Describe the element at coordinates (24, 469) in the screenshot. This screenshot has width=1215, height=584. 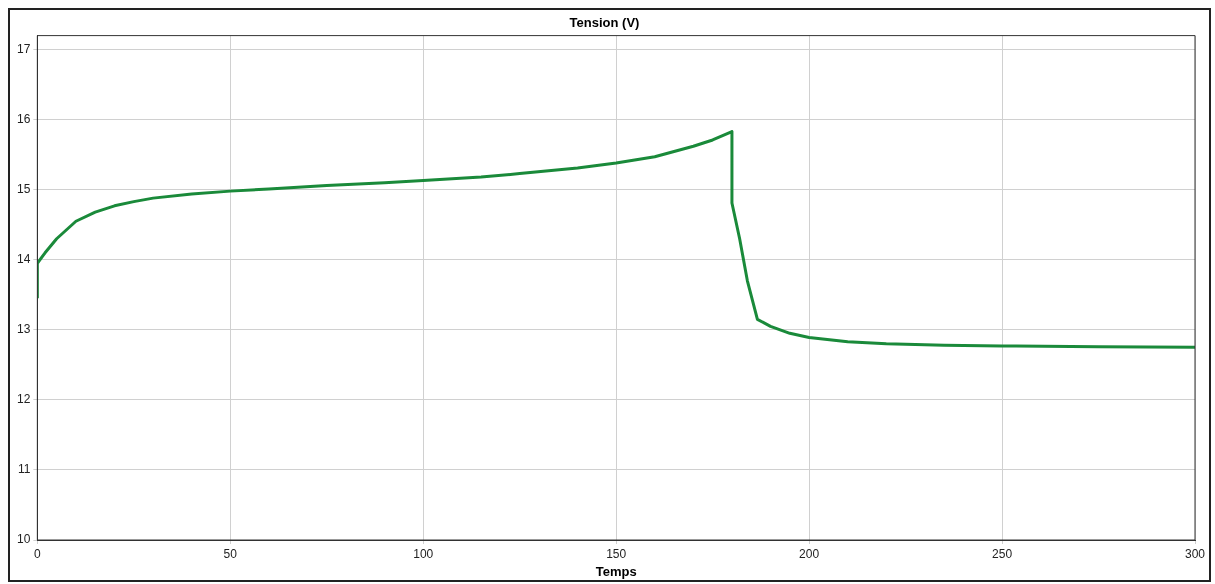
I see `y-tick-label: 11` at that location.